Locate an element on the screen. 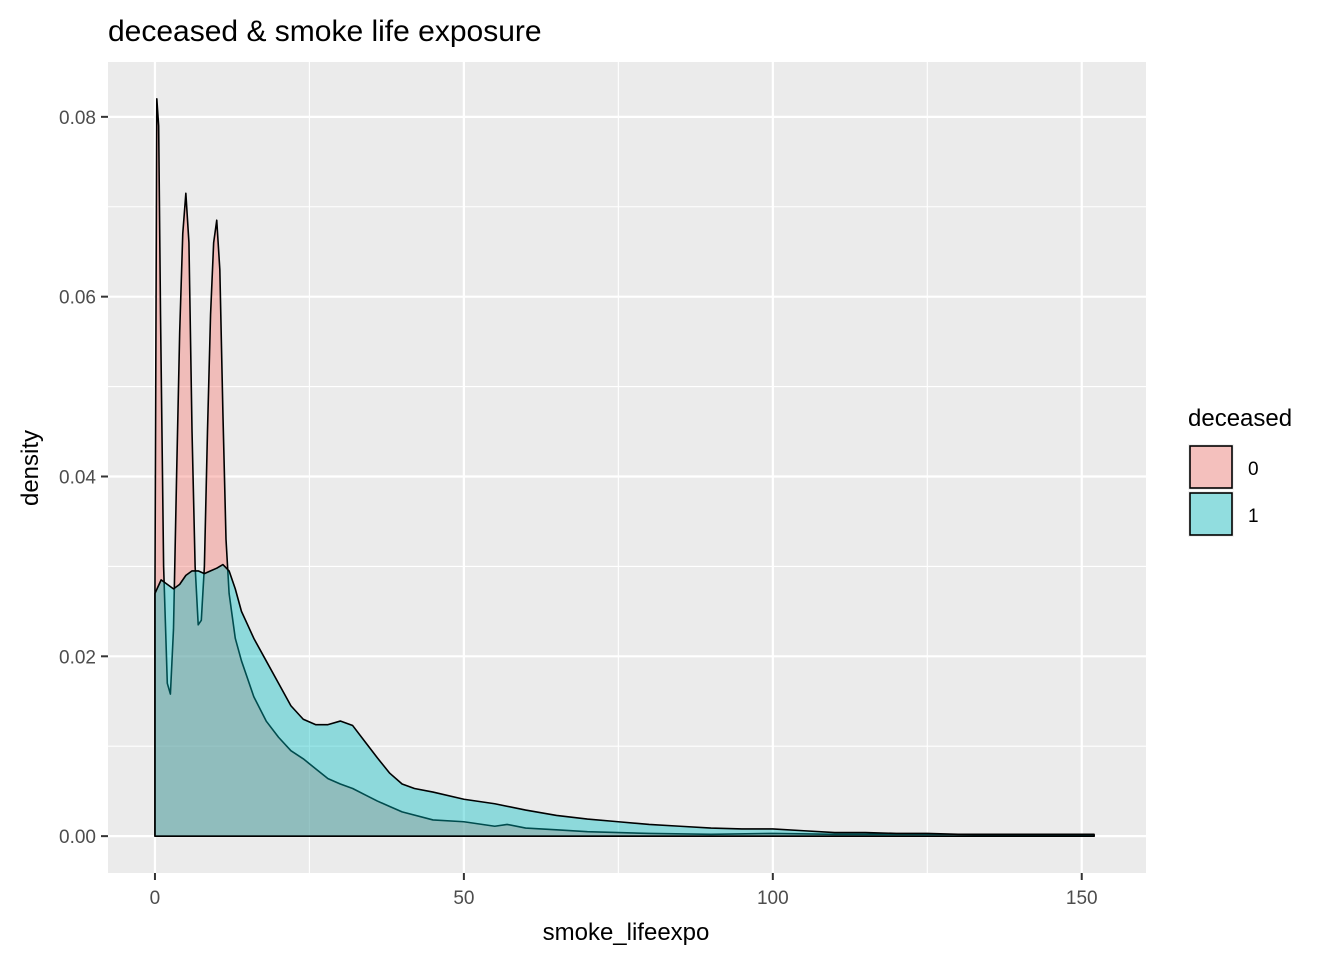 Image resolution: width=1344 pixels, height=965 pixels. x-tick-label: 50 is located at coordinates (463, 898).